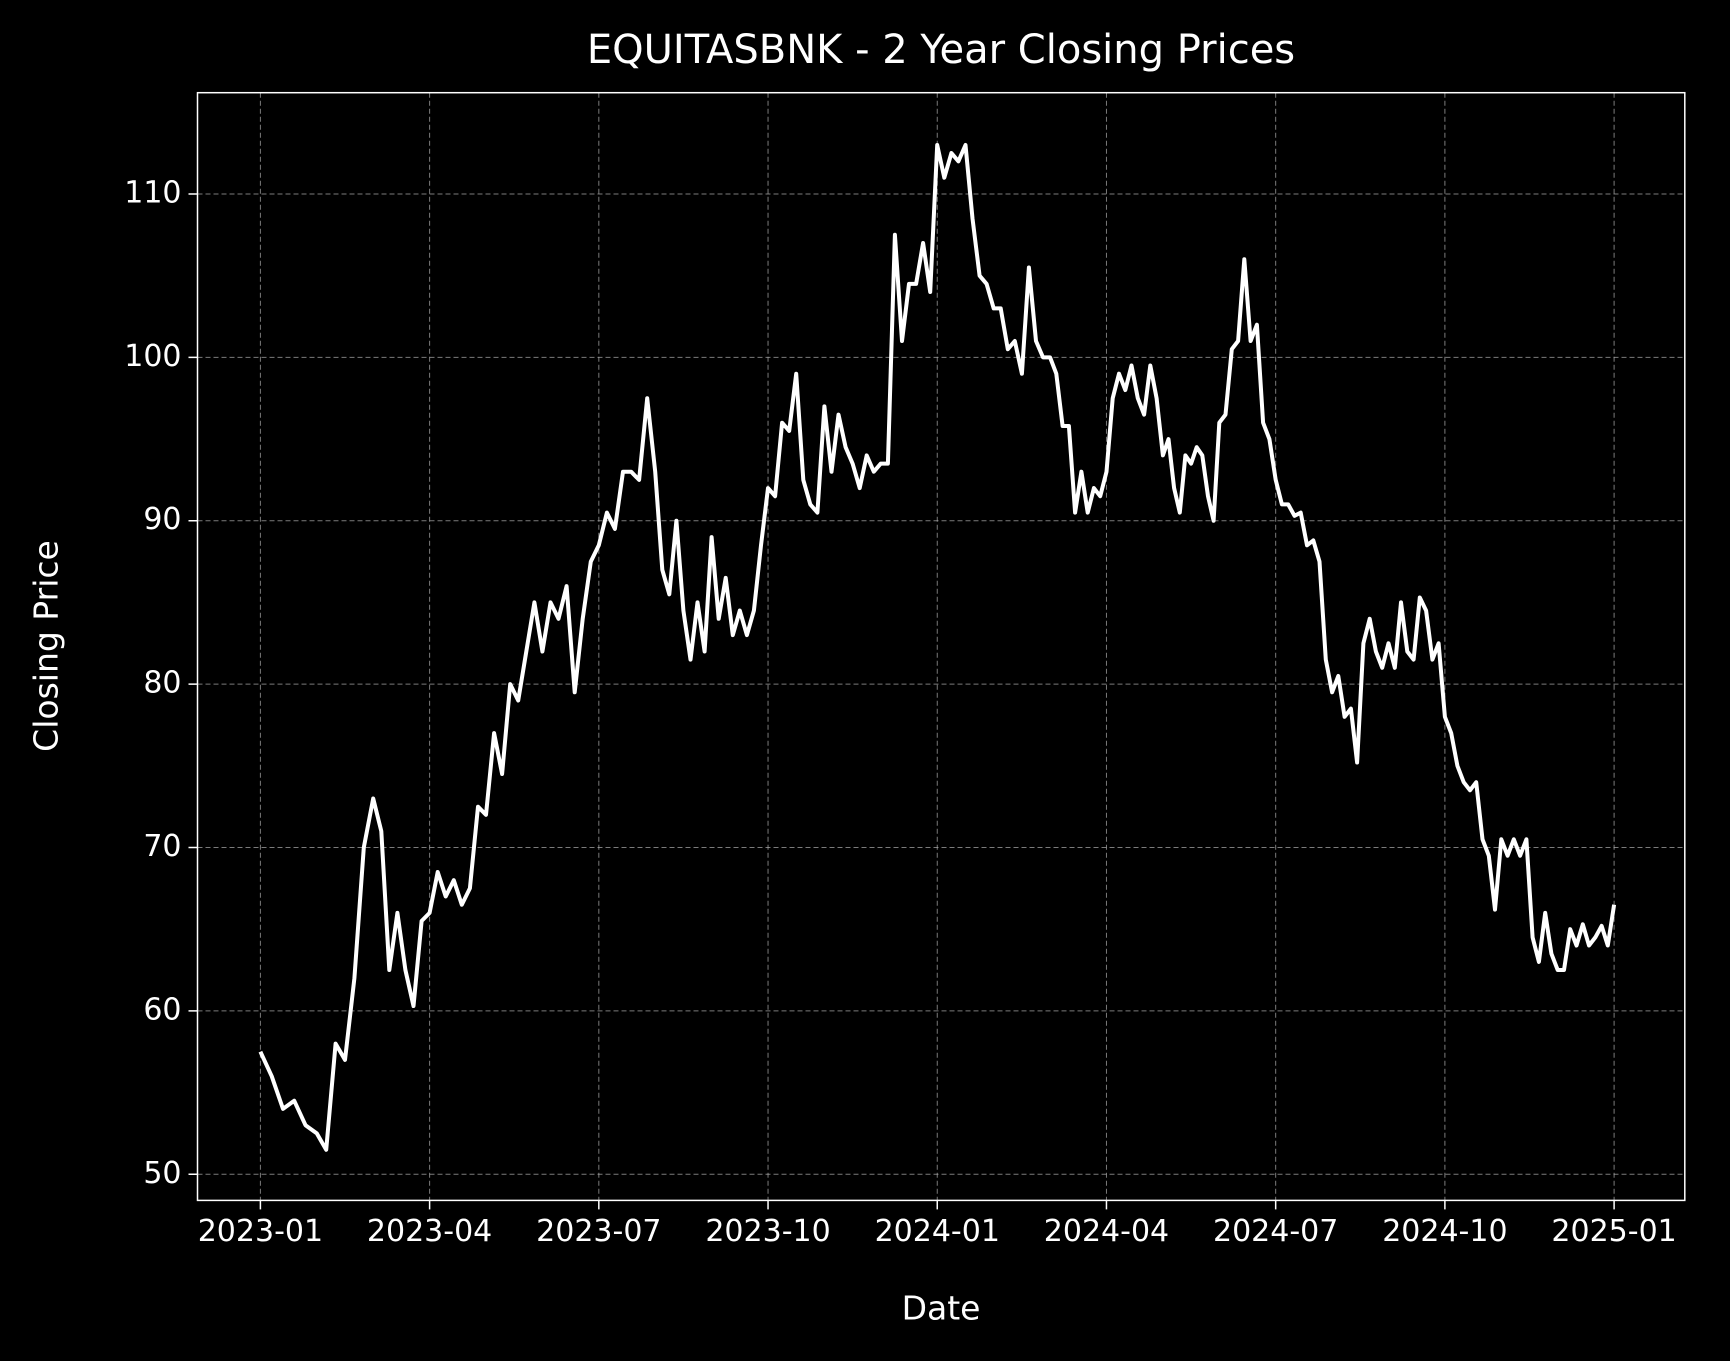  What do you see at coordinates (162, 846) in the screenshot?
I see `y-tick-label: 70` at bounding box center [162, 846].